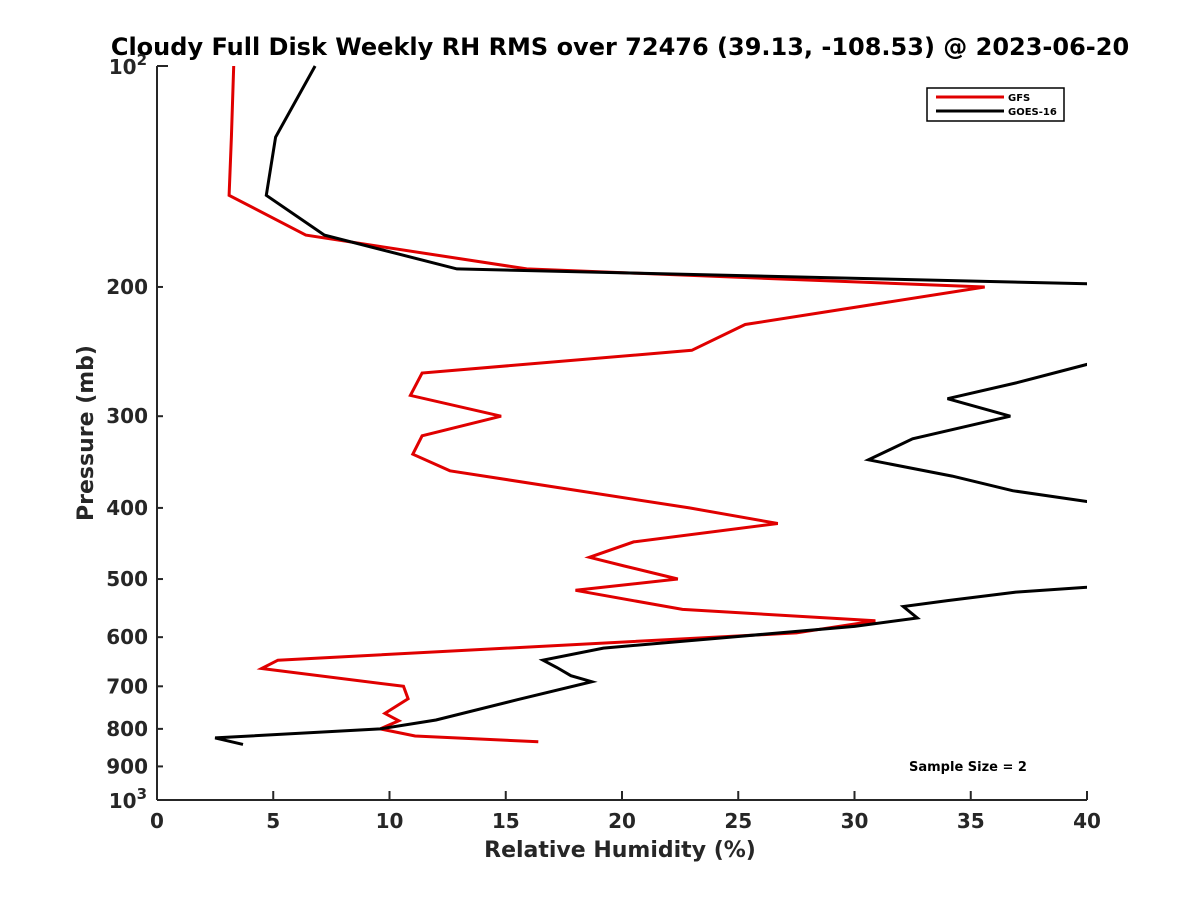 The width and height of the screenshot is (1200, 900). What do you see at coordinates (622, 821) in the screenshot?
I see `x-tick-label: 20` at bounding box center [622, 821].